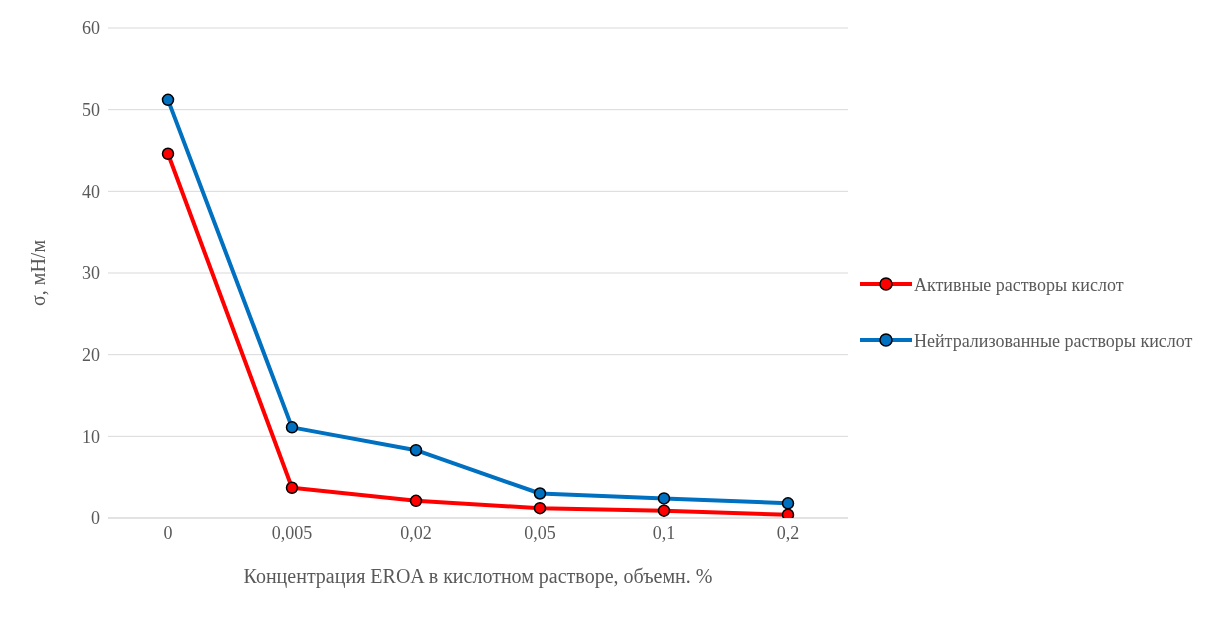 This screenshot has height=629, width=1223. I want to click on legend-label: Нейтрализованные растворы кислот, so click(1053, 341).